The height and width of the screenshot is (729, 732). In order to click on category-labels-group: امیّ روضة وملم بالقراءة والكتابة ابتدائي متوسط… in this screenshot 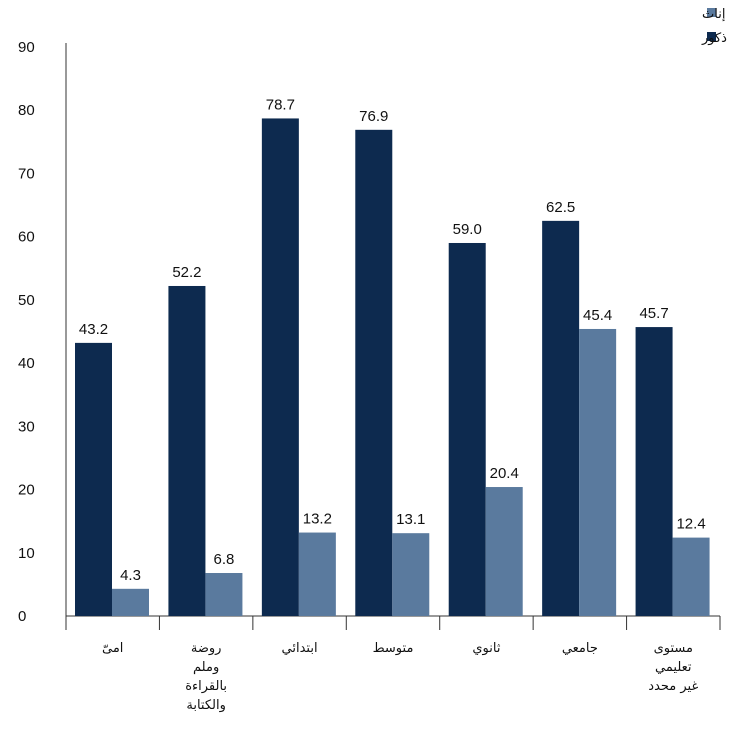, I will do `click(400, 677)`.